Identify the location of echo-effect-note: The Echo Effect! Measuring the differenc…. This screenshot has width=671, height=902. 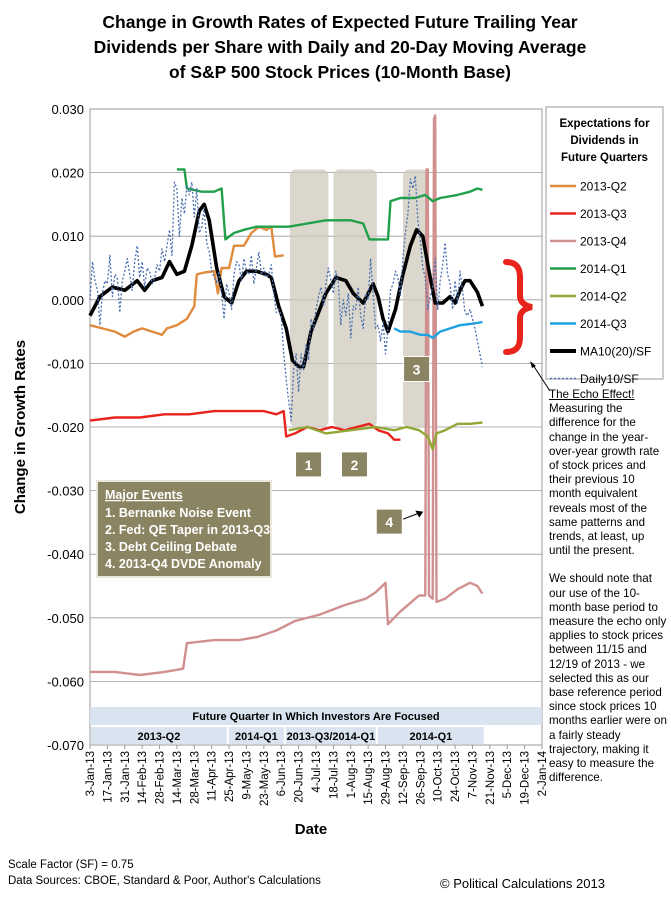
(608, 593).